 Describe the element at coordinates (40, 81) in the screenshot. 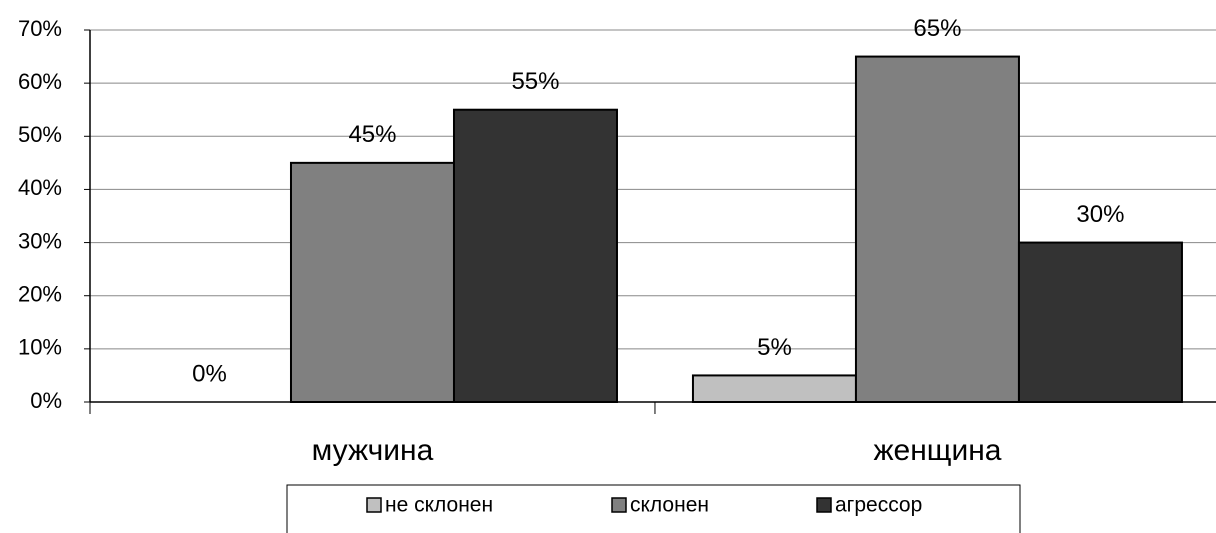

I see `y-tick-label: 60%` at that location.